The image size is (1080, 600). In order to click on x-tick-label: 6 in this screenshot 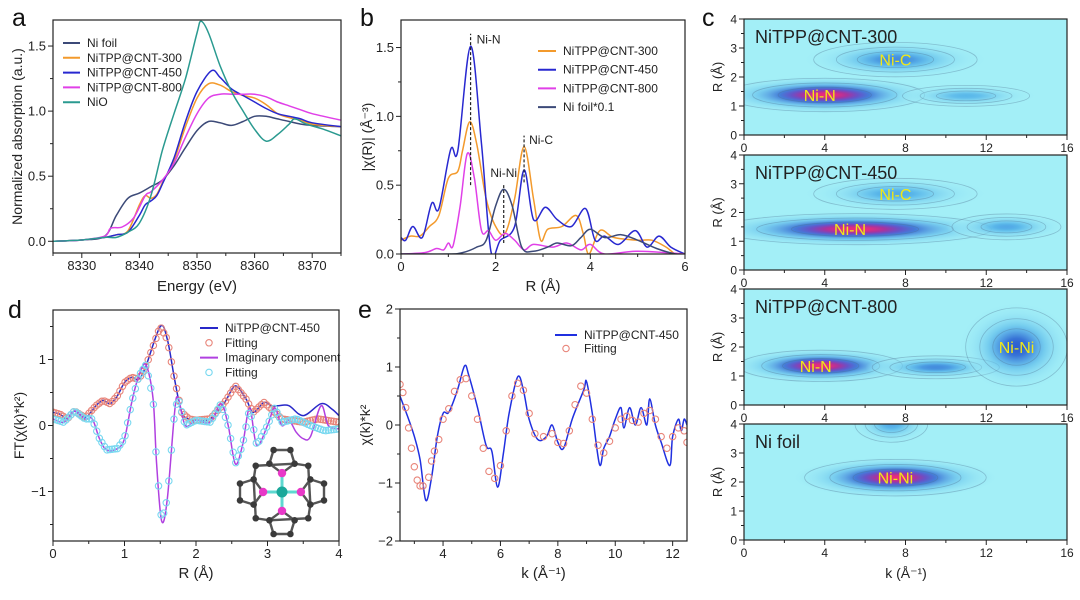, I will do `click(684, 266)`.